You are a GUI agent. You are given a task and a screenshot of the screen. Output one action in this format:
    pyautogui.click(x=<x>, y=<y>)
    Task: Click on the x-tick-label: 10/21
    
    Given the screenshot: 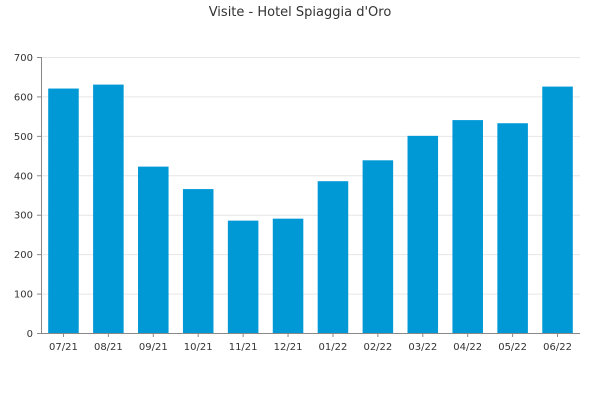 What is the action you would take?
    pyautogui.click(x=198, y=347)
    